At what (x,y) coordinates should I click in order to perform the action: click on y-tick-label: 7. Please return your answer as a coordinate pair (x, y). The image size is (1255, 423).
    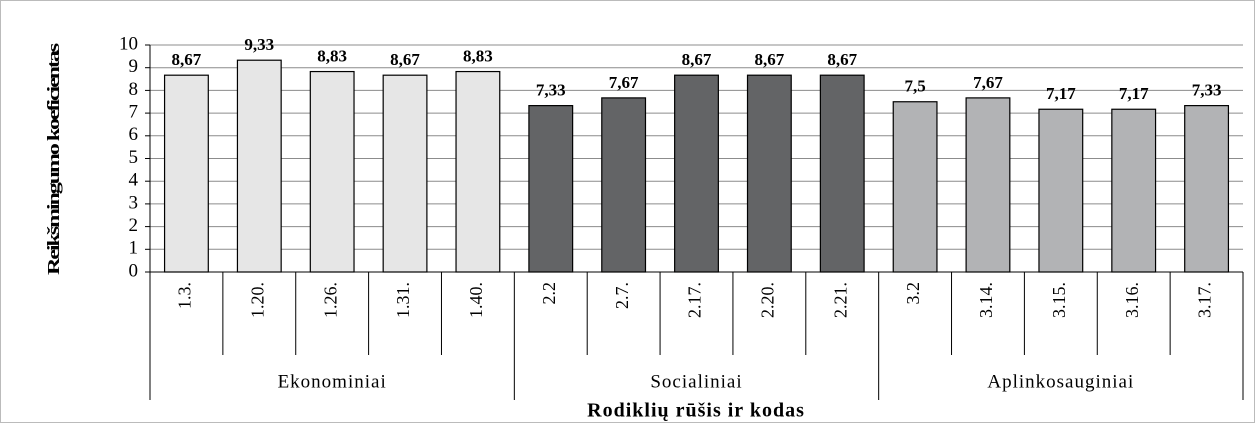
    Looking at the image, I should click on (134, 111).